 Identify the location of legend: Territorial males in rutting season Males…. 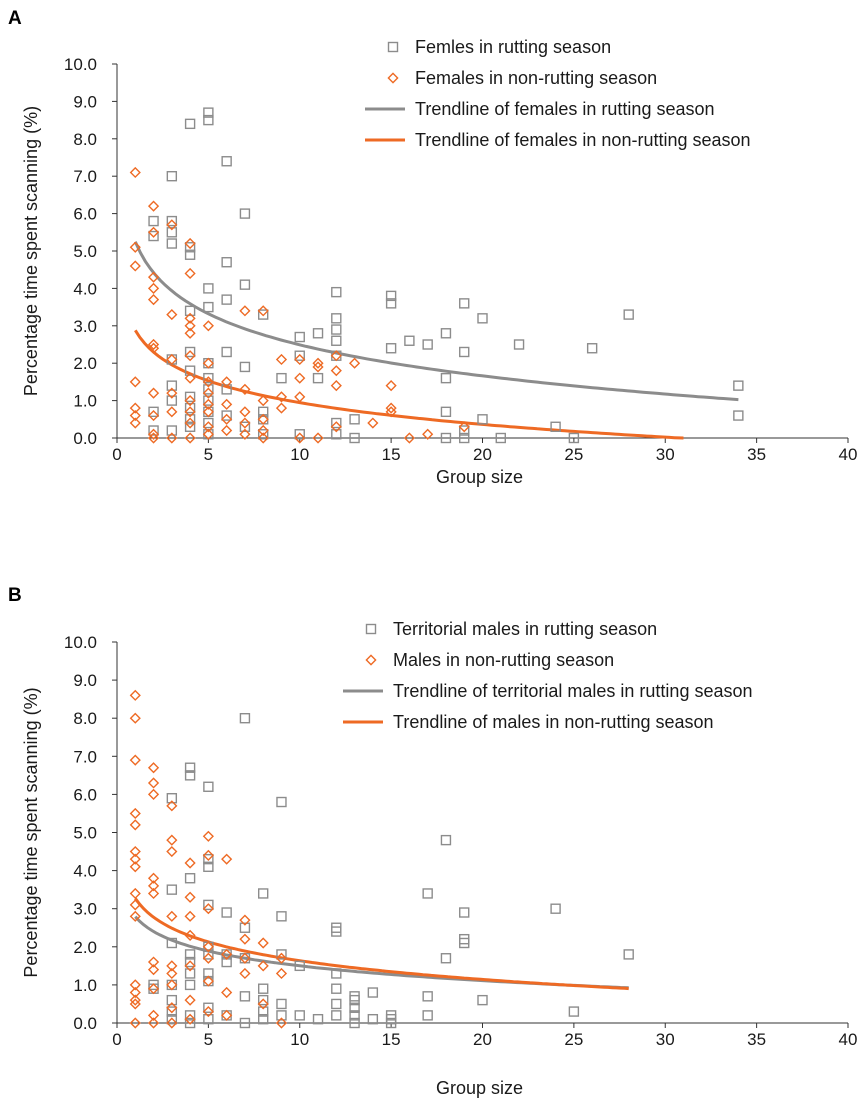
(548, 675).